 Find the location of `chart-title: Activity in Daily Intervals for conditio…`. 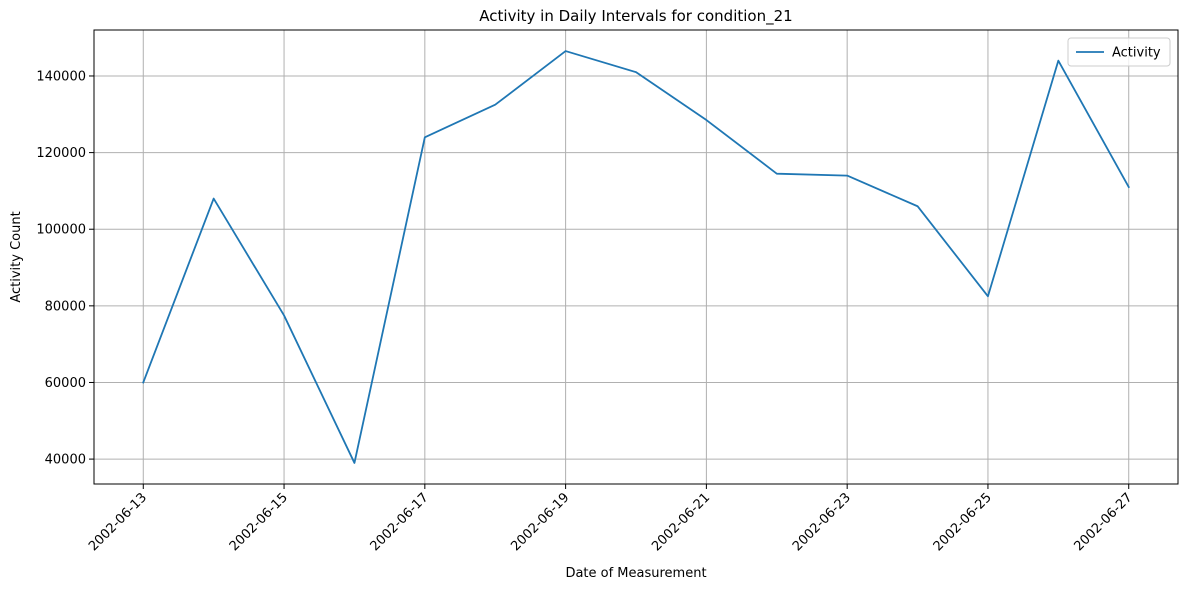

chart-title: Activity in Daily Intervals for conditio… is located at coordinates (635, 16).